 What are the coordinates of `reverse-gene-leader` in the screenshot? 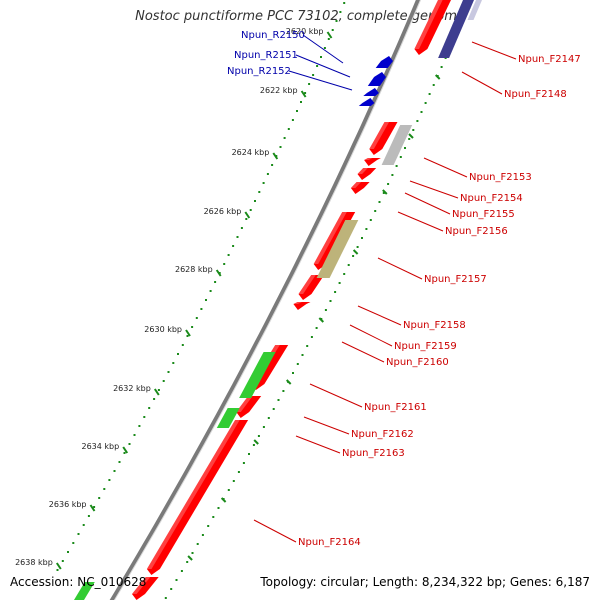 It's located at (320, 80).